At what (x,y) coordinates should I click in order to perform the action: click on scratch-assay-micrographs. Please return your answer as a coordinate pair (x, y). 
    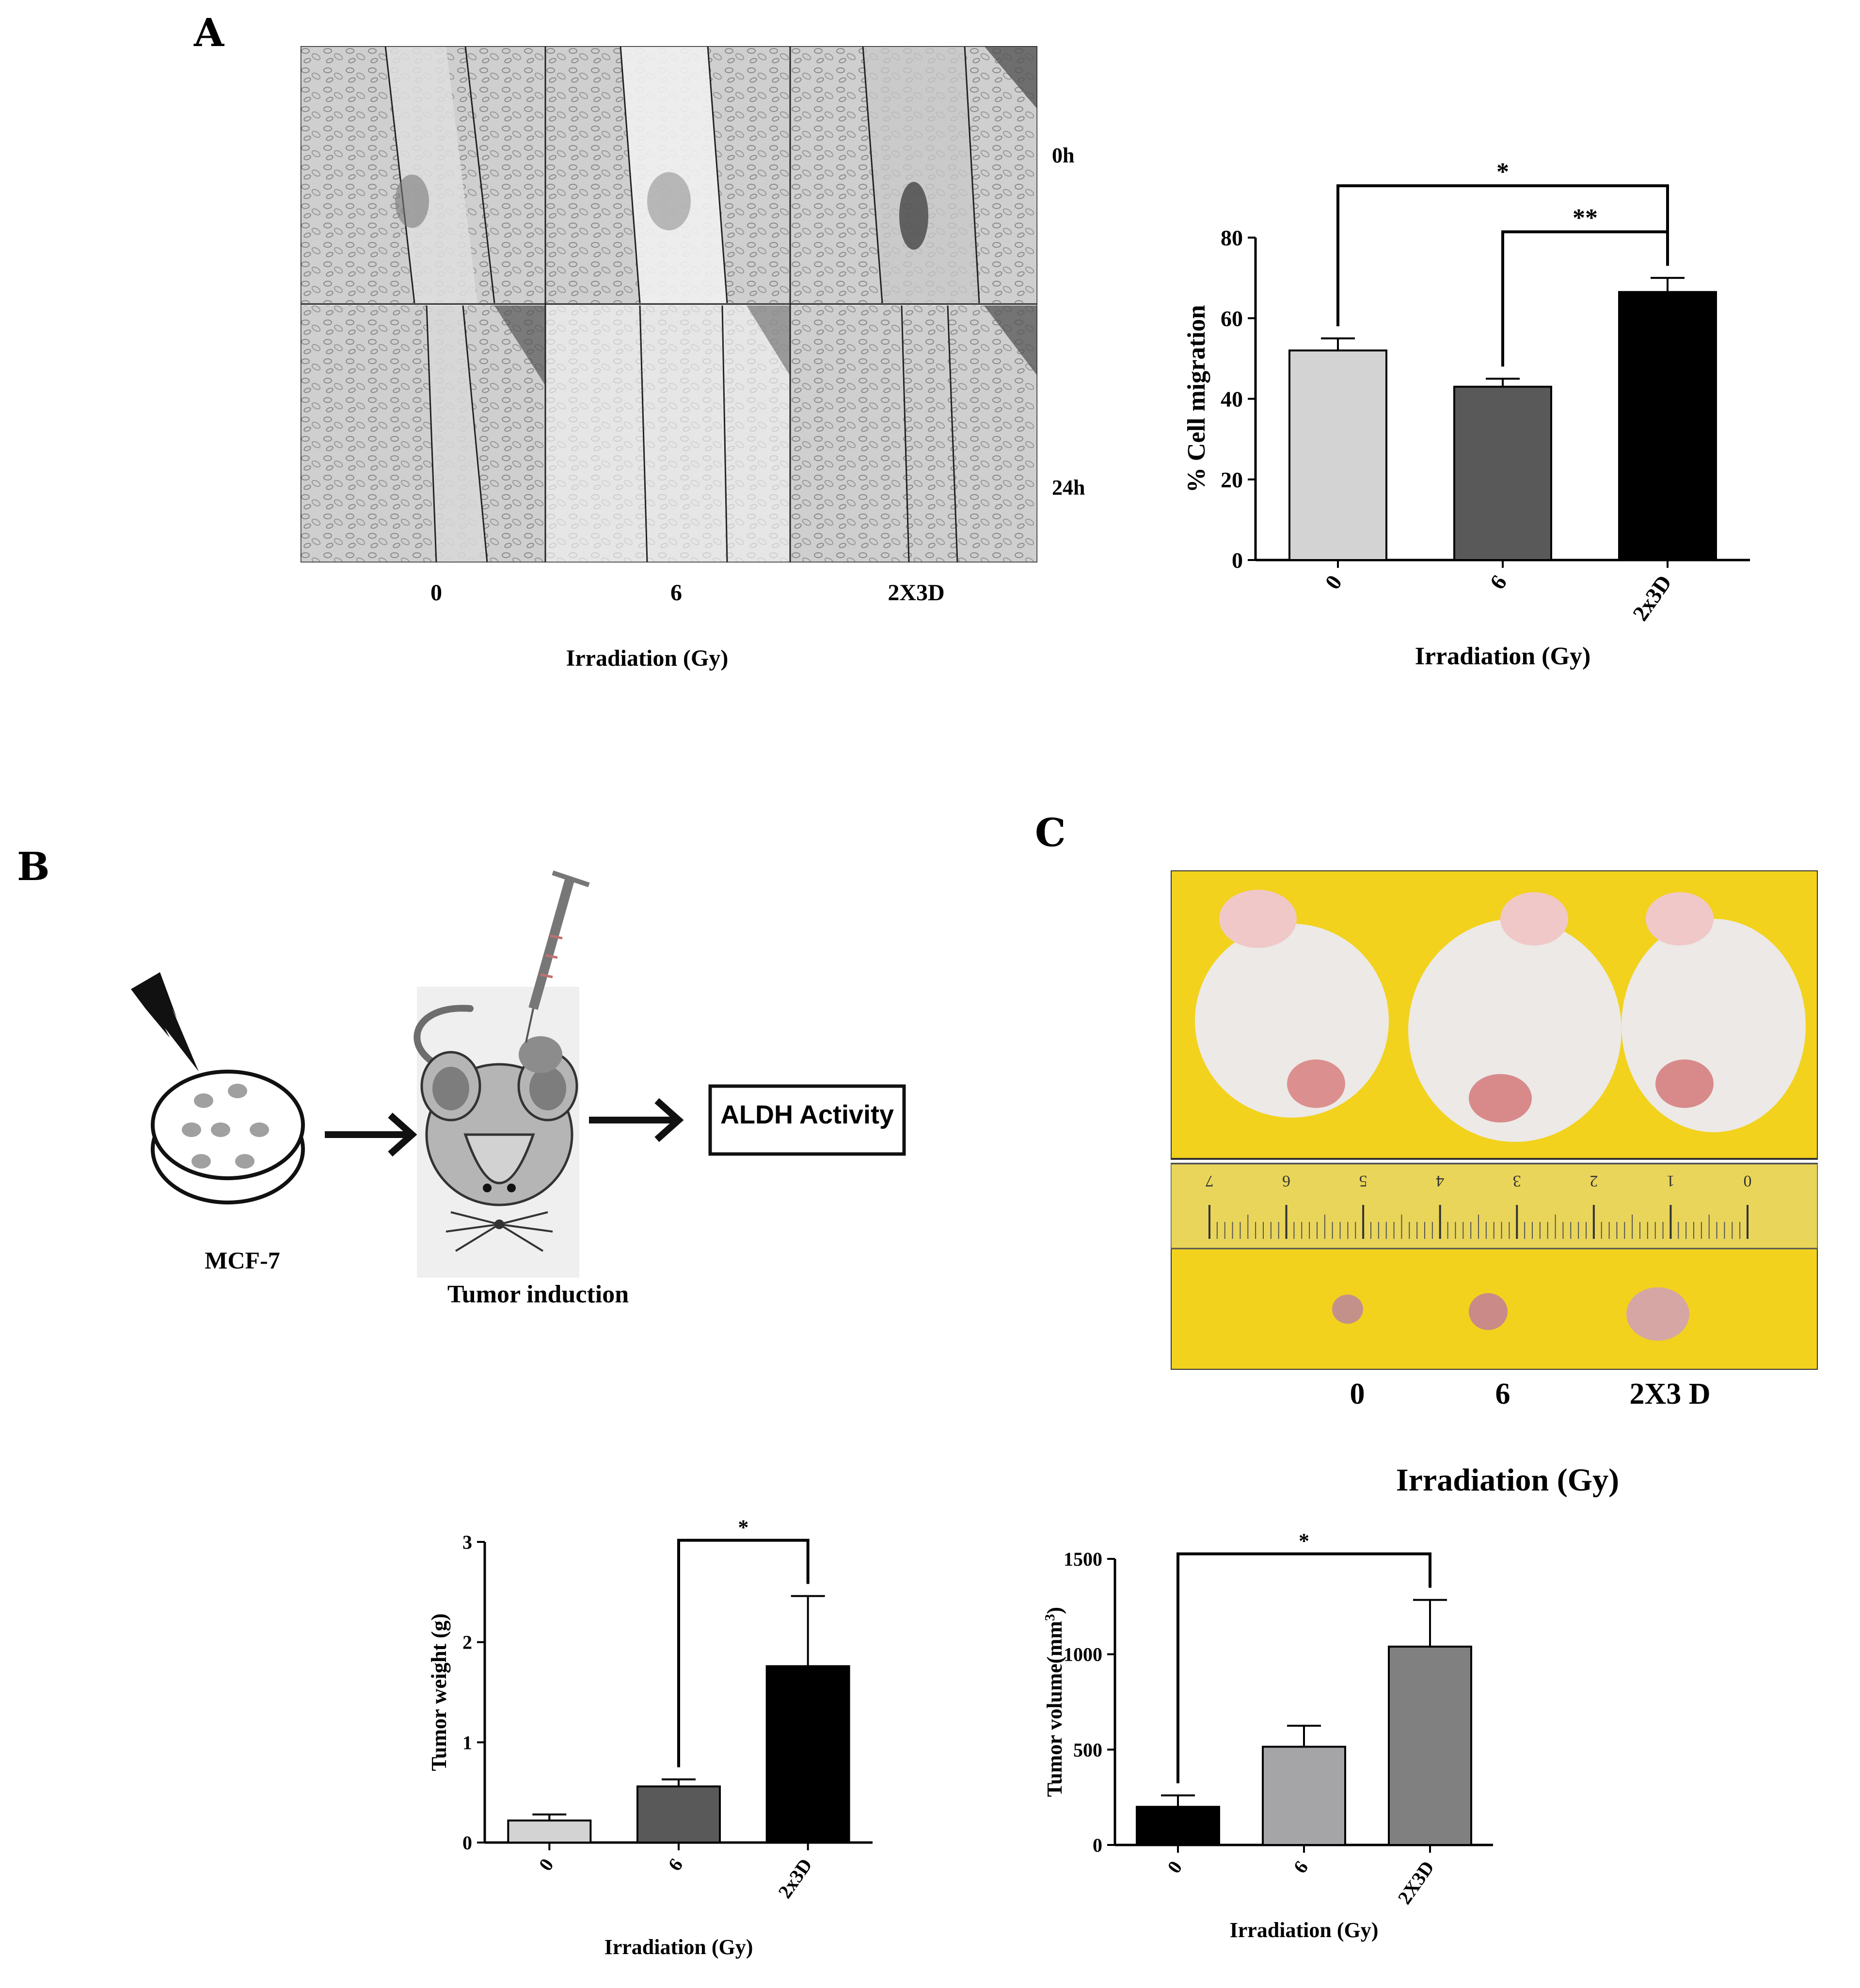
    Looking at the image, I should click on (669, 304).